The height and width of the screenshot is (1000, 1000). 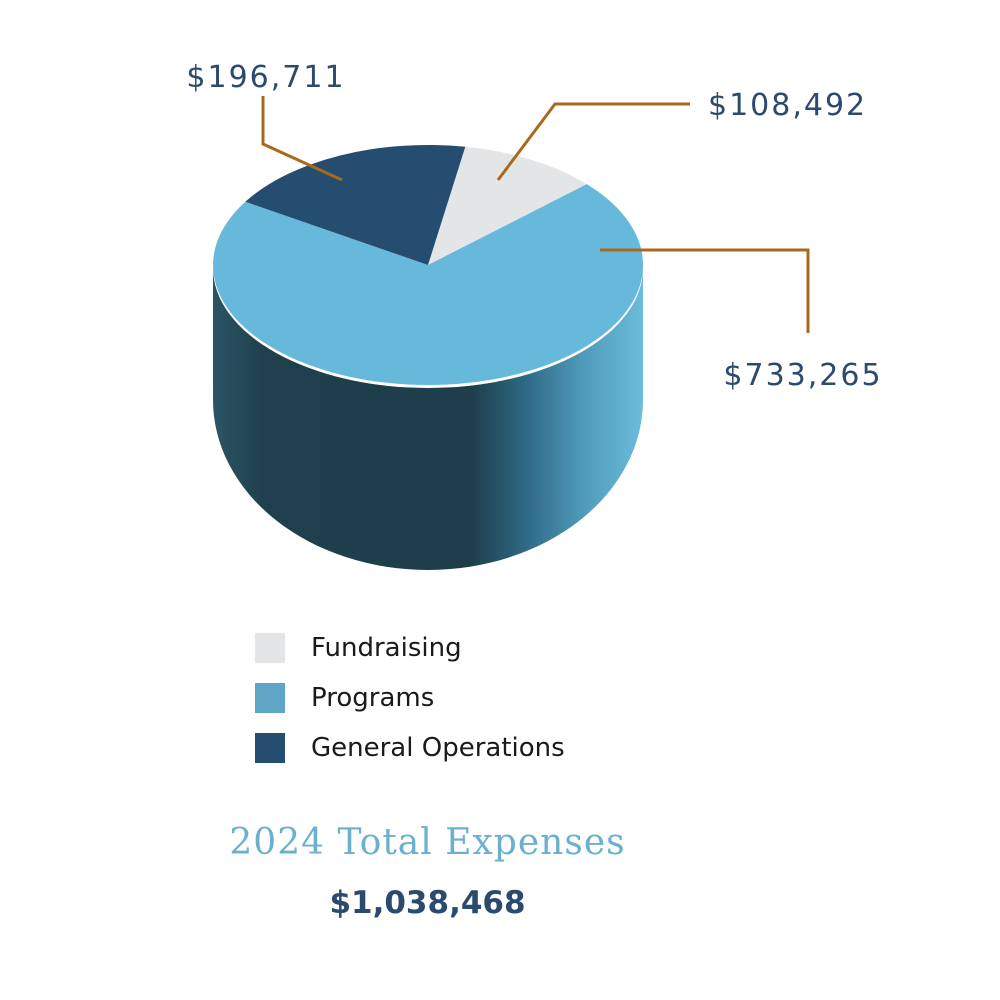 What do you see at coordinates (428, 285) in the screenshot?
I see `pie-slice-programs` at bounding box center [428, 285].